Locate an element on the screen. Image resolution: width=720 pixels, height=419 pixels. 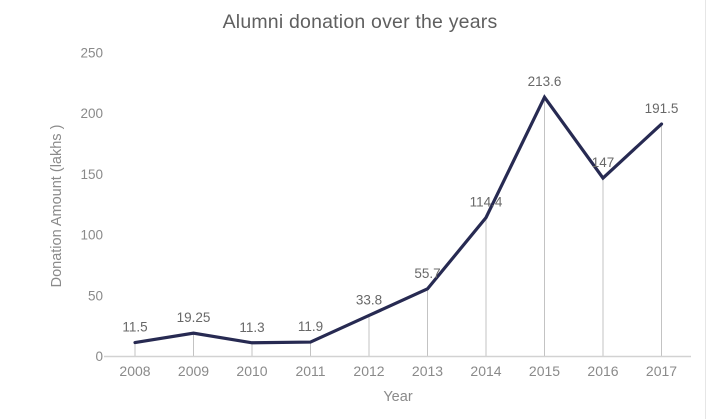
x-tick-label: 2017 is located at coordinates (661, 371).